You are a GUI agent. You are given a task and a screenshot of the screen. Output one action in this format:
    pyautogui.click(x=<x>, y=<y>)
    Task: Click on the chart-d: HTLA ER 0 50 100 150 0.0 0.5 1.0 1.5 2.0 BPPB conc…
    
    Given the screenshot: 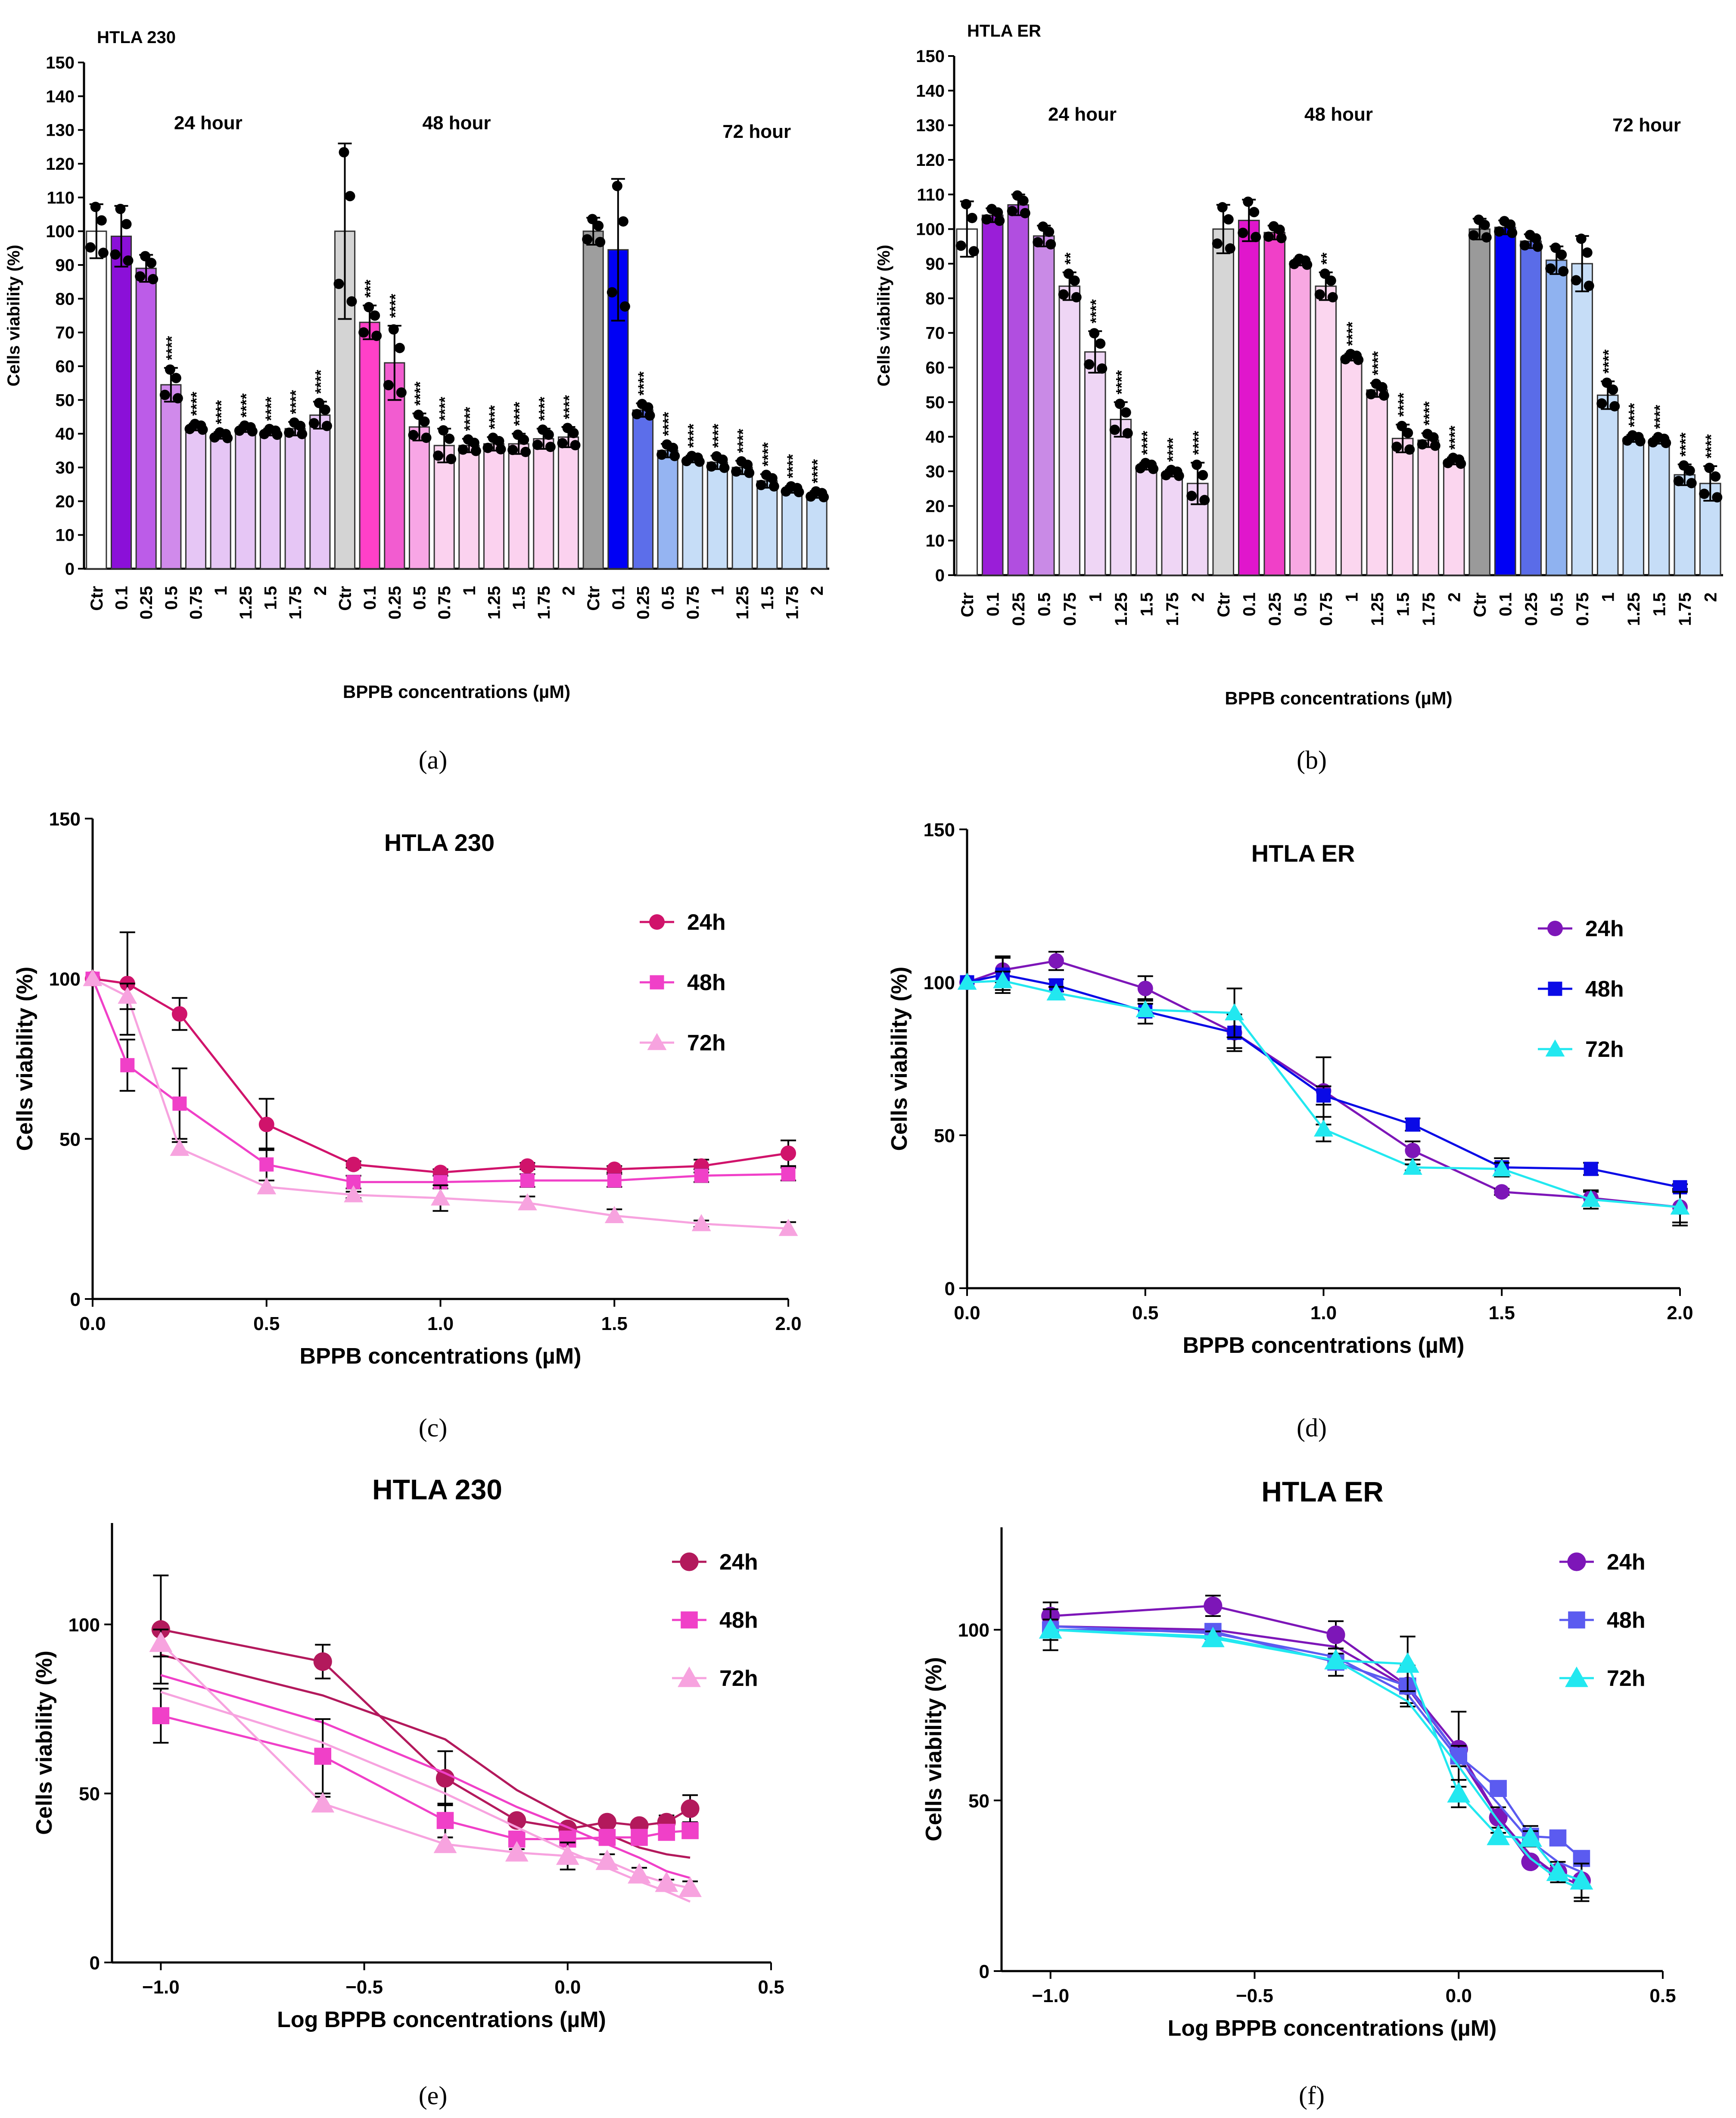 What is the action you would take?
    pyautogui.click(x=1290, y=1088)
    